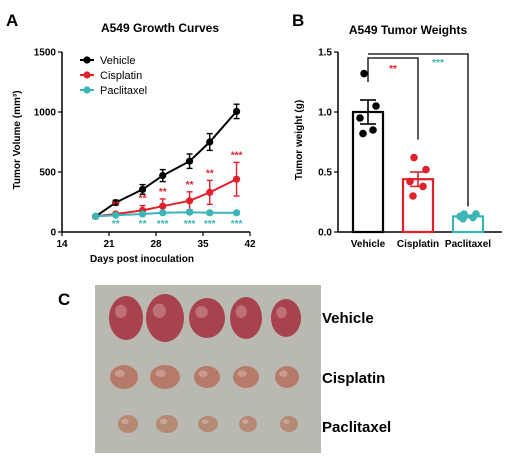  Describe the element at coordinates (62, 244) in the screenshot. I see `x-tick-label: 14` at that location.